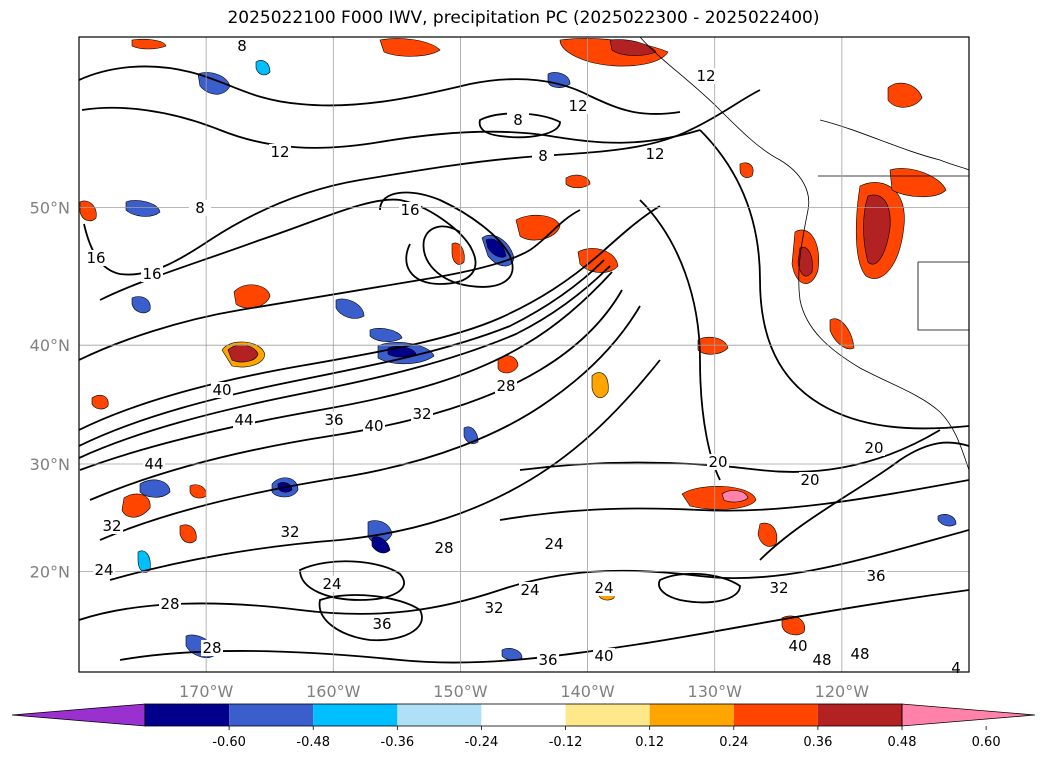 This screenshot has height=765, width=1047. Describe the element at coordinates (842, 691) in the screenshot. I see `lon-tick-label: 120°W` at that location.